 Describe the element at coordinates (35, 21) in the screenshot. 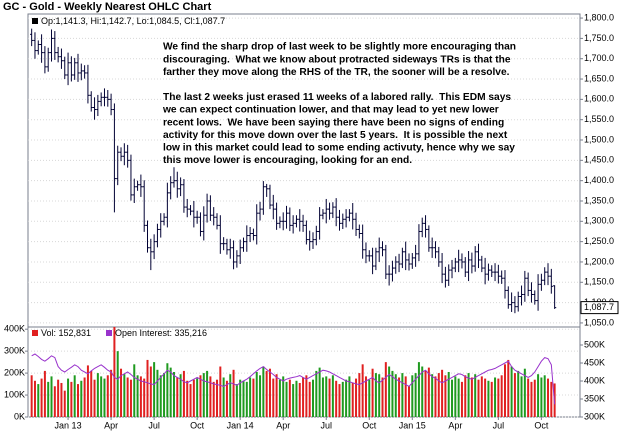

I see `price-legend-swatch` at that location.